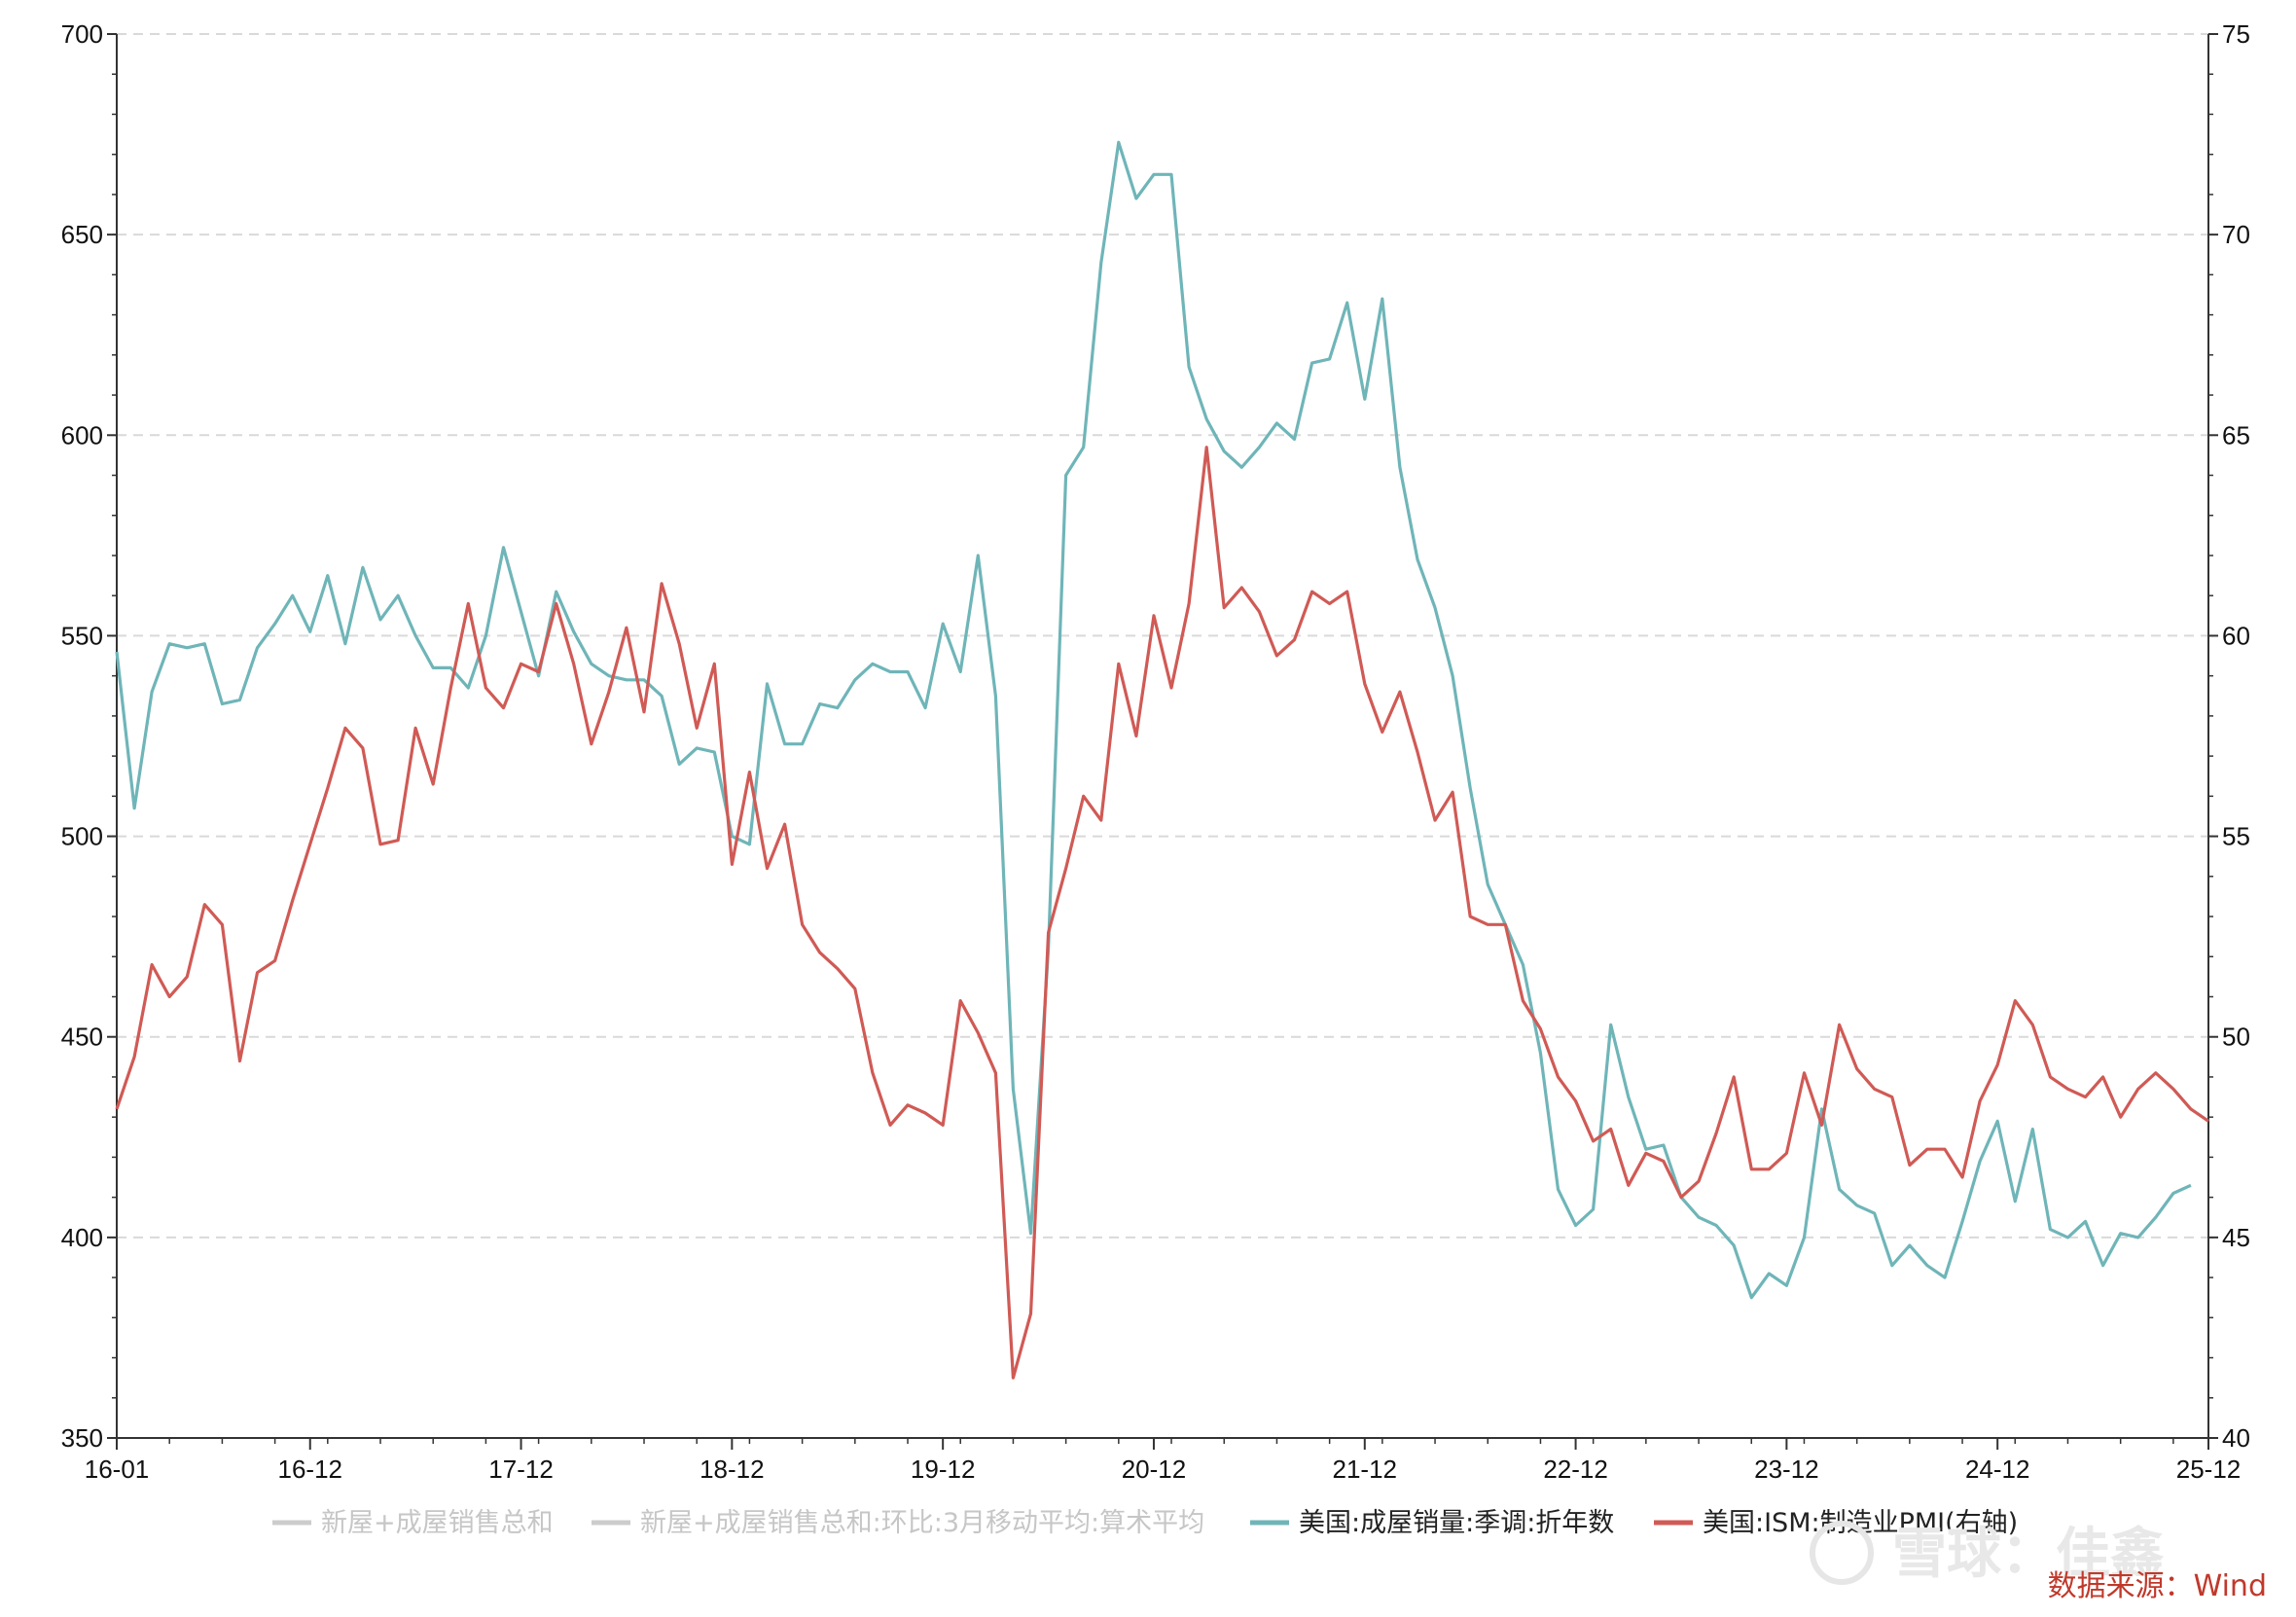  Describe the element at coordinates (922, 1523) in the screenshot. I see `legend-label: 新屋+成屋销售总和:环比:3月移动平均:算术平均` at that location.